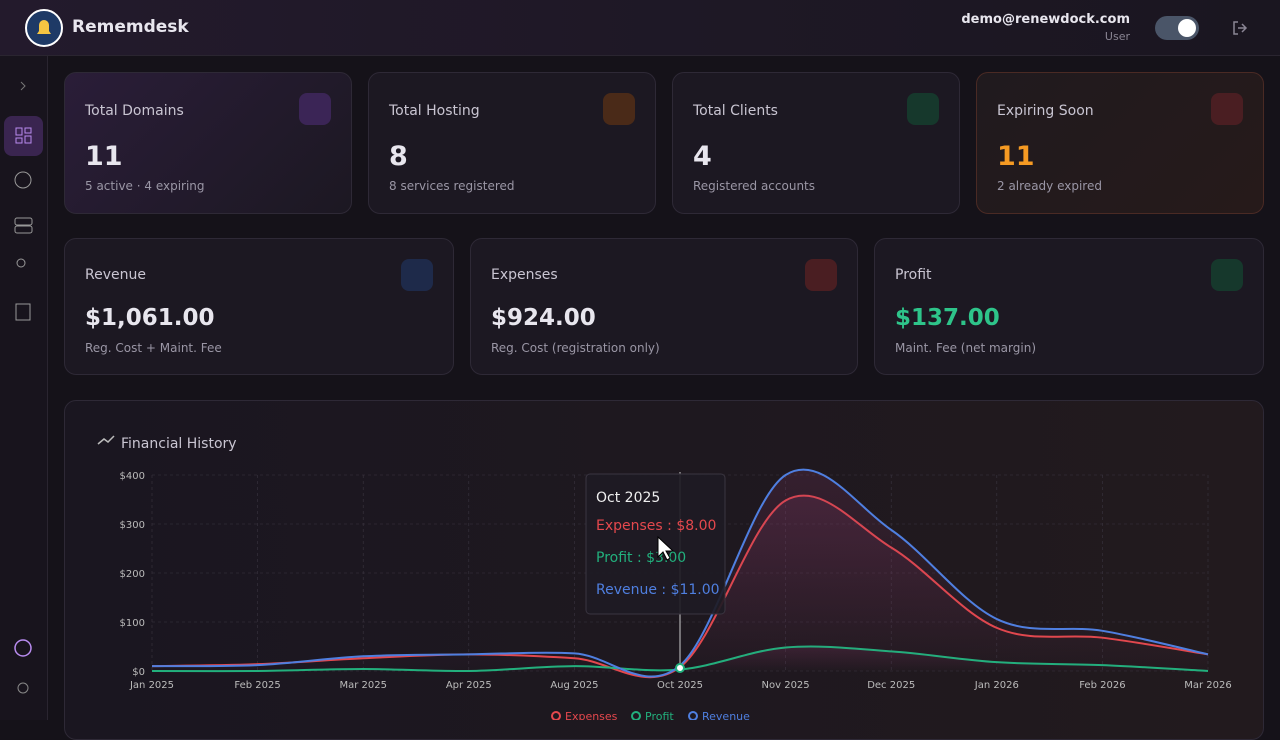 Image resolution: width=1280 pixels, height=740 pixels. What do you see at coordinates (640, 28) in the screenshot?
I see `header: Rememdesk demo@renewdock.com User` at bounding box center [640, 28].